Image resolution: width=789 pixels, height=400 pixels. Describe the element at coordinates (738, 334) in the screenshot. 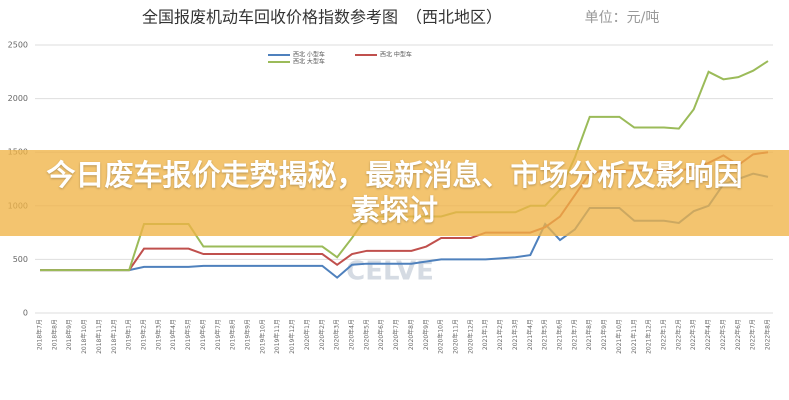

I see `x-tick-label: 2022年6月` at that location.